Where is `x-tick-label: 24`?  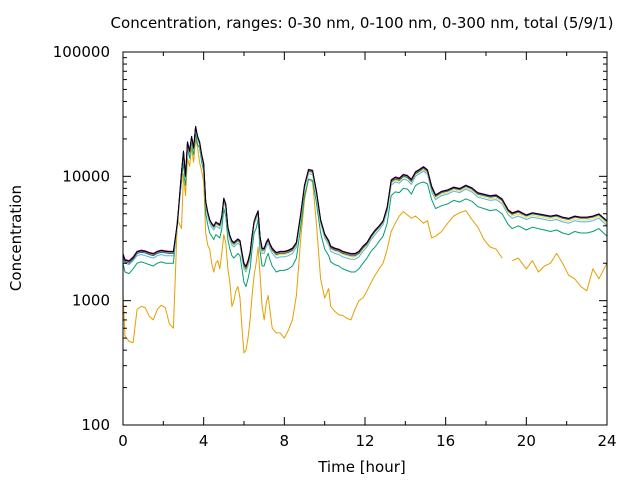
x-tick-label: 24 is located at coordinates (606, 441).